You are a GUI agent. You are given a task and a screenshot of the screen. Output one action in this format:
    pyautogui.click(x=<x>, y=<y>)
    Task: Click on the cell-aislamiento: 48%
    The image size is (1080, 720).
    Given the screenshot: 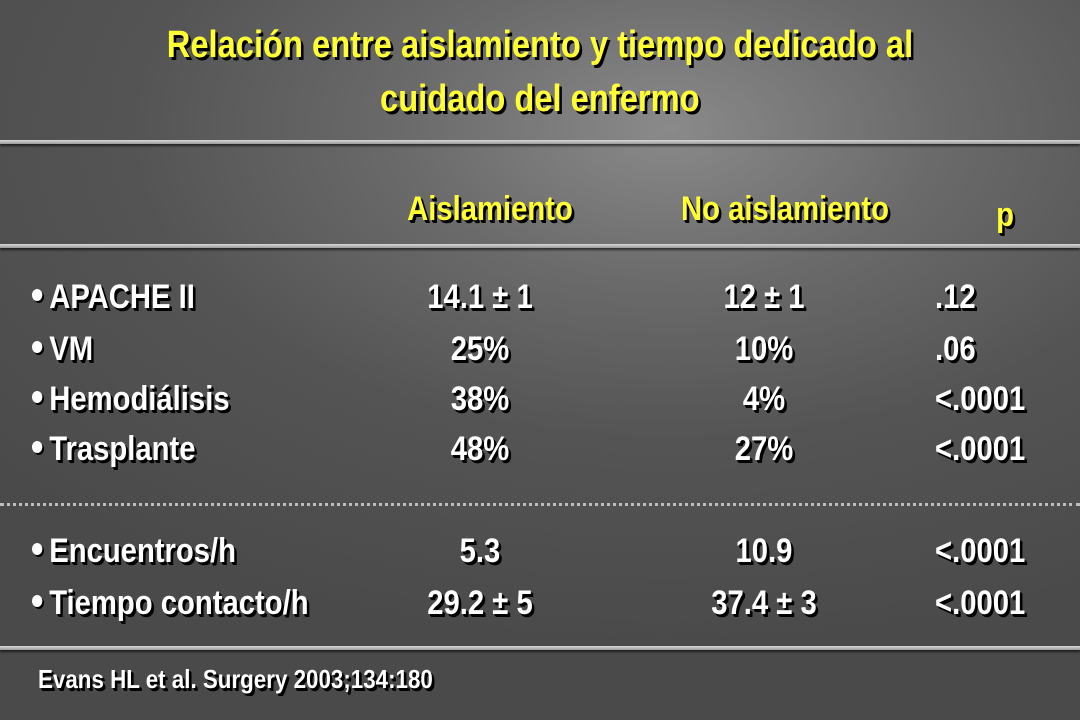 What is the action you would take?
    pyautogui.click(x=480, y=449)
    